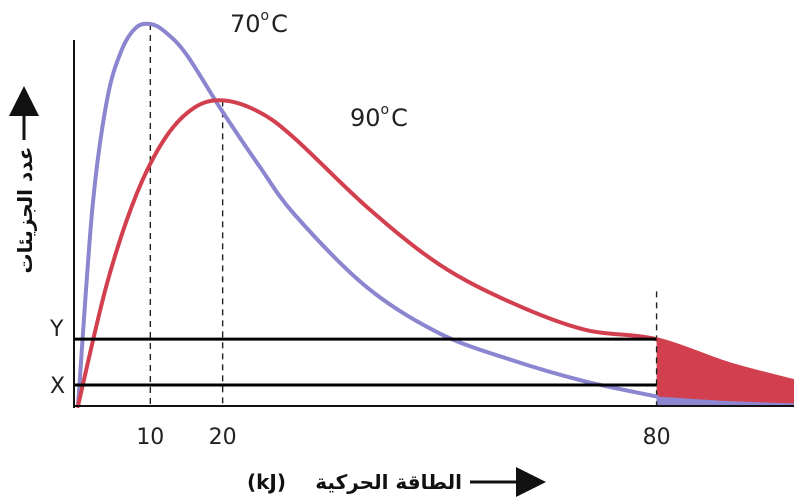  What do you see at coordinates (150, 437) in the screenshot?
I see `x-tick-label-10: 10` at bounding box center [150, 437].